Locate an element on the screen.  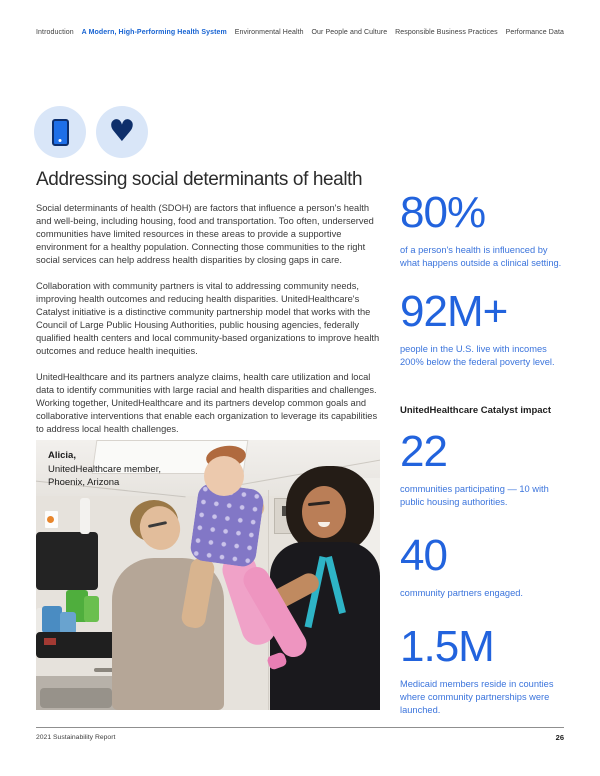
stat-caption: community partners engaged. is located at coordinates (461, 593).